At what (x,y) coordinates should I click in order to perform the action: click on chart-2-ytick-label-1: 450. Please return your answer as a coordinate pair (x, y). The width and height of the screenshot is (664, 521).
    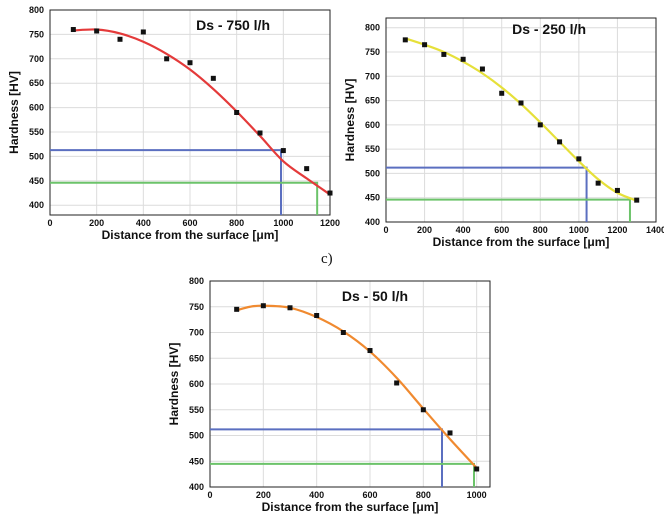
    Looking at the image, I should click on (196, 461).